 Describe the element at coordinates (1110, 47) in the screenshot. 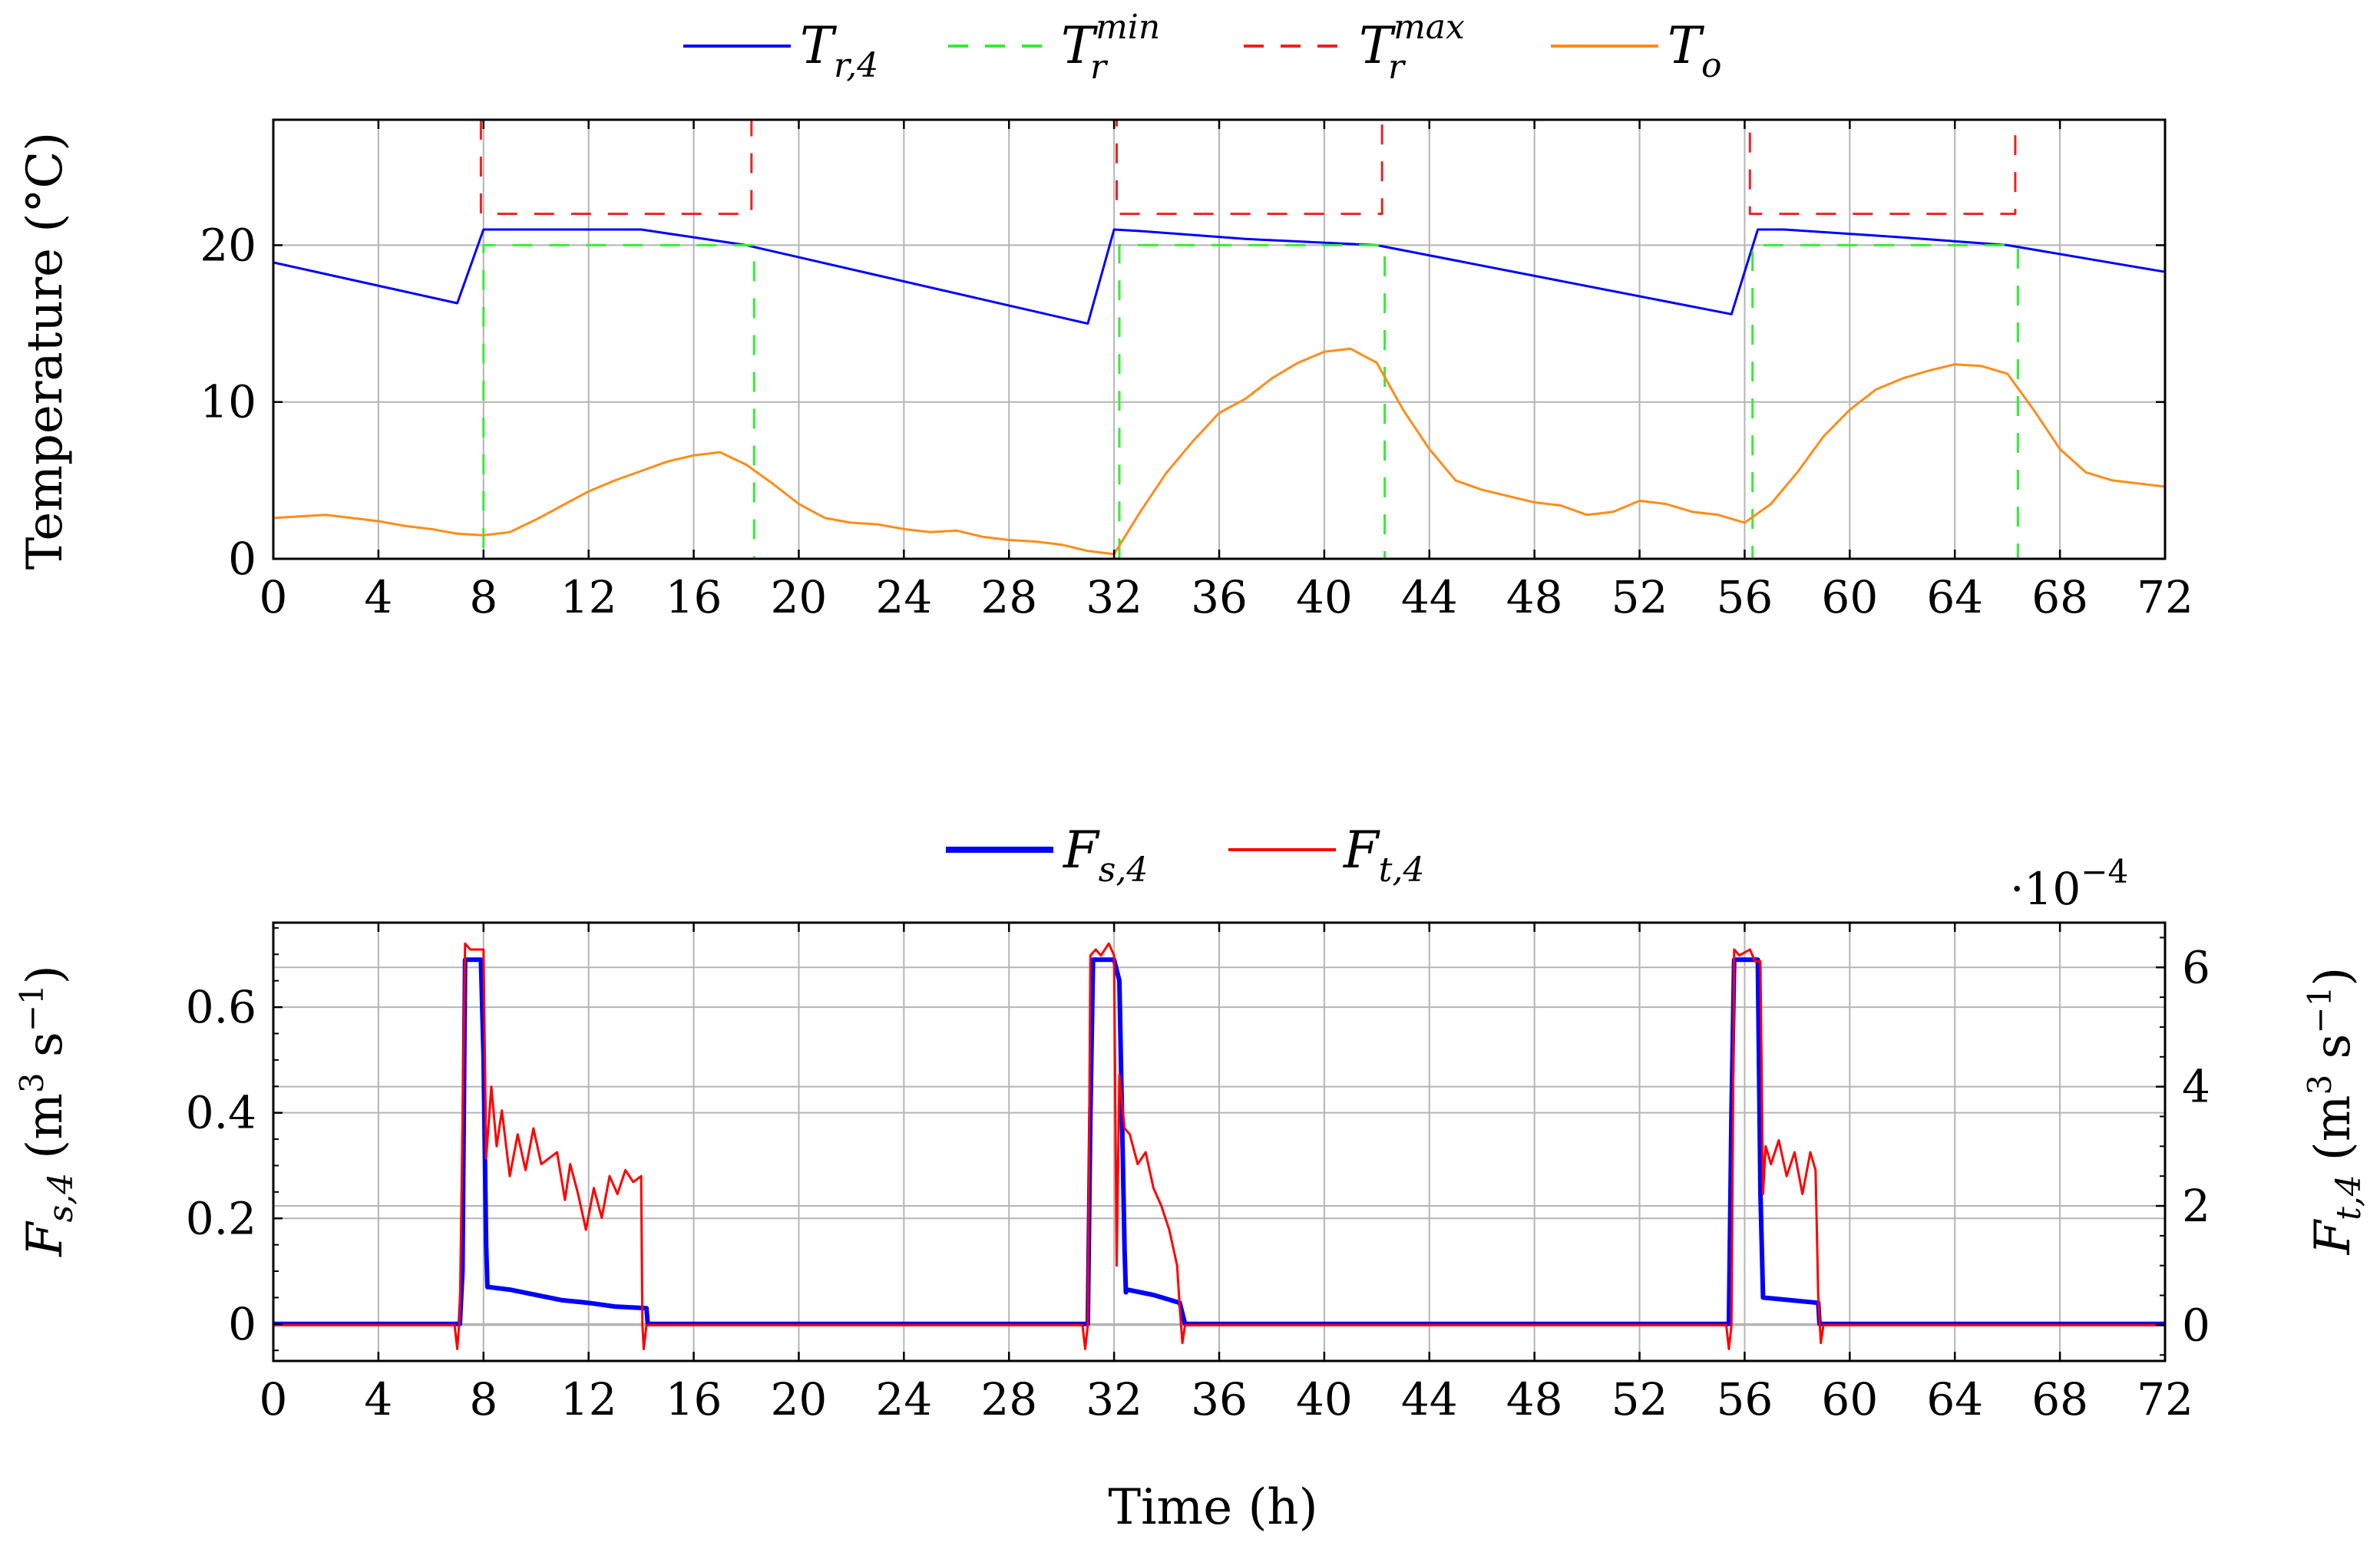

I see `legend-label-tr-min: Trmin` at that location.